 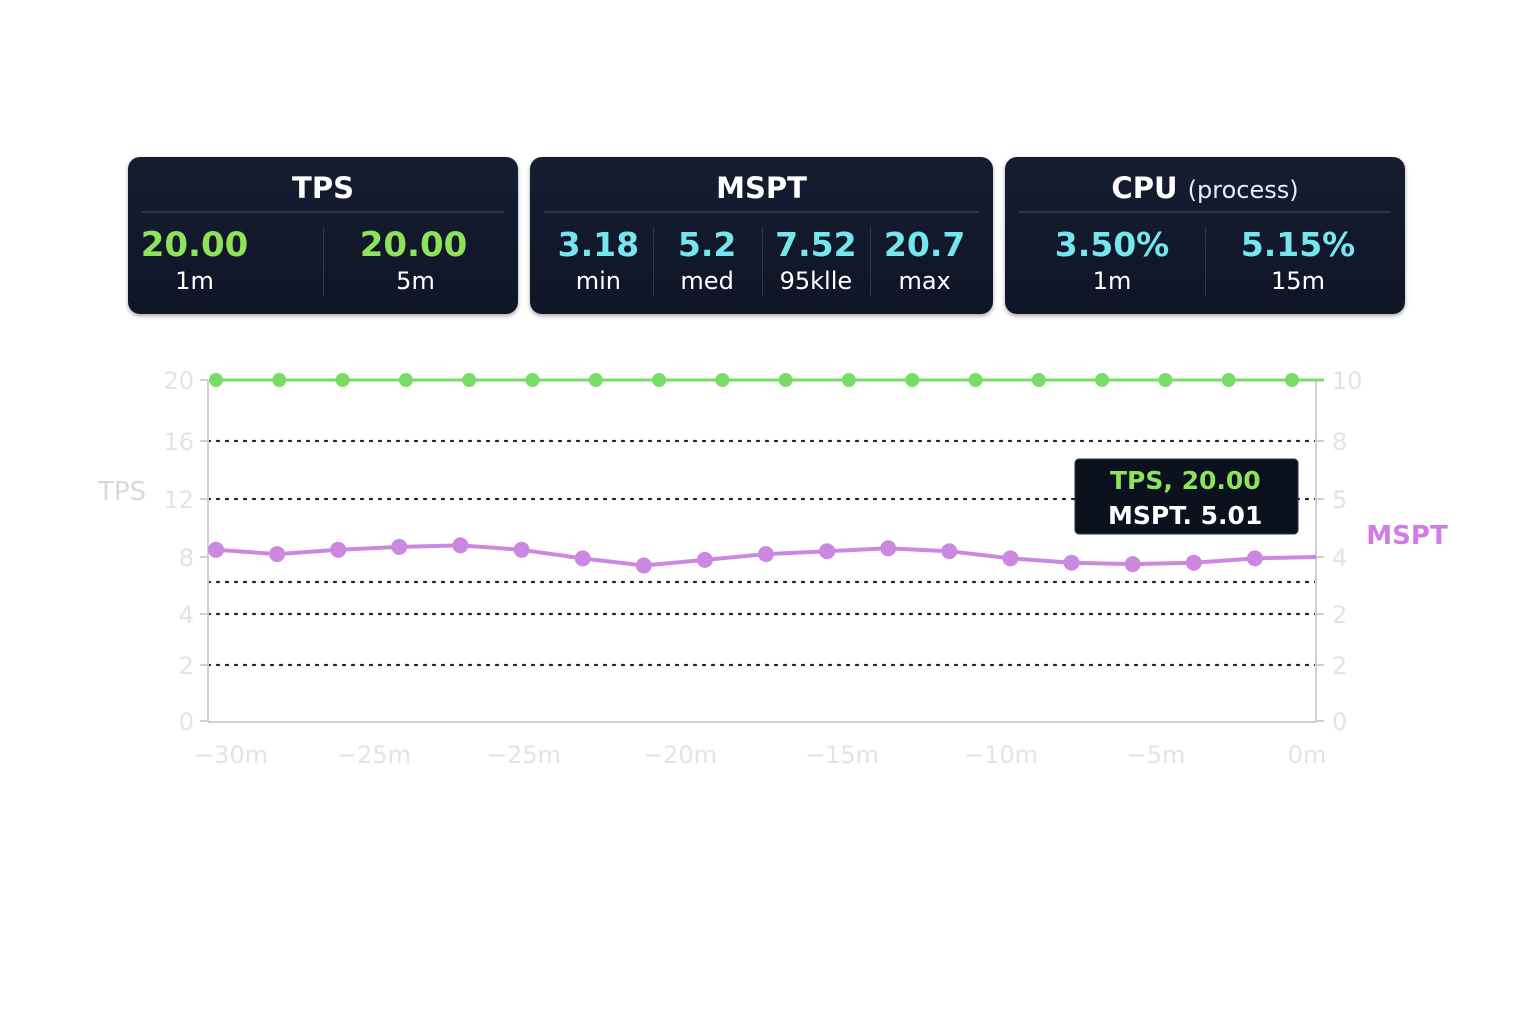 I want to click on tooltip-box, so click(x=1186, y=496).